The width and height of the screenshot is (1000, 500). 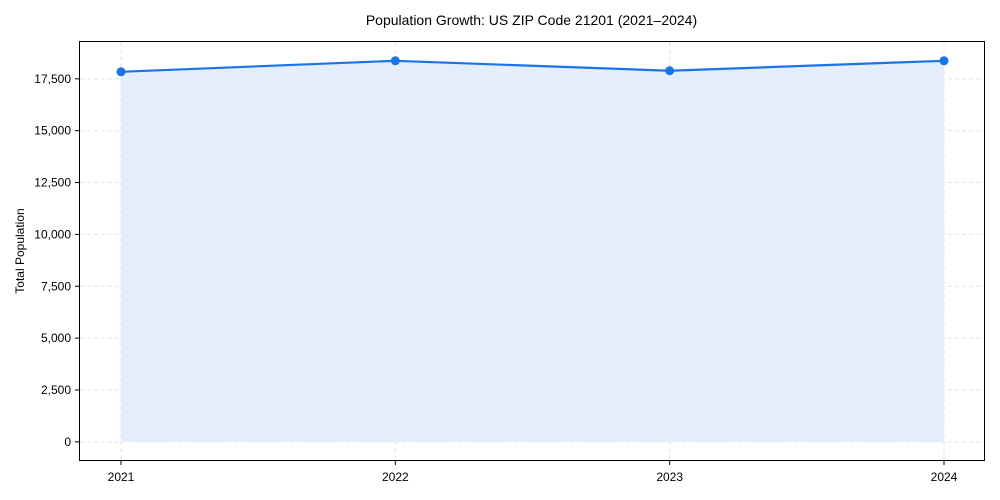 What do you see at coordinates (56, 286) in the screenshot?
I see `svg-text: 7,500` at bounding box center [56, 286].